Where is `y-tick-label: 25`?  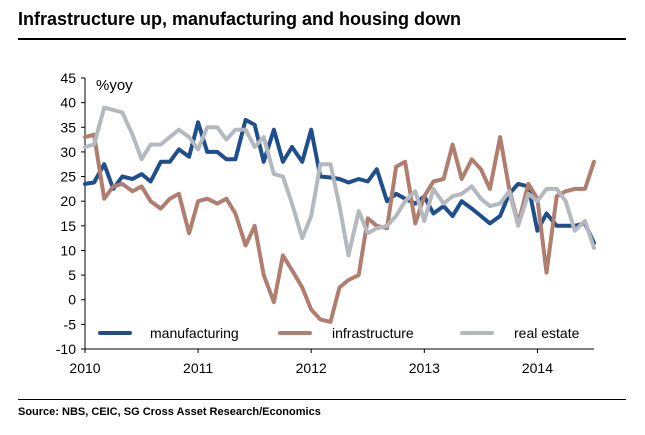 y-tick-label: 25 is located at coordinates (68, 177).